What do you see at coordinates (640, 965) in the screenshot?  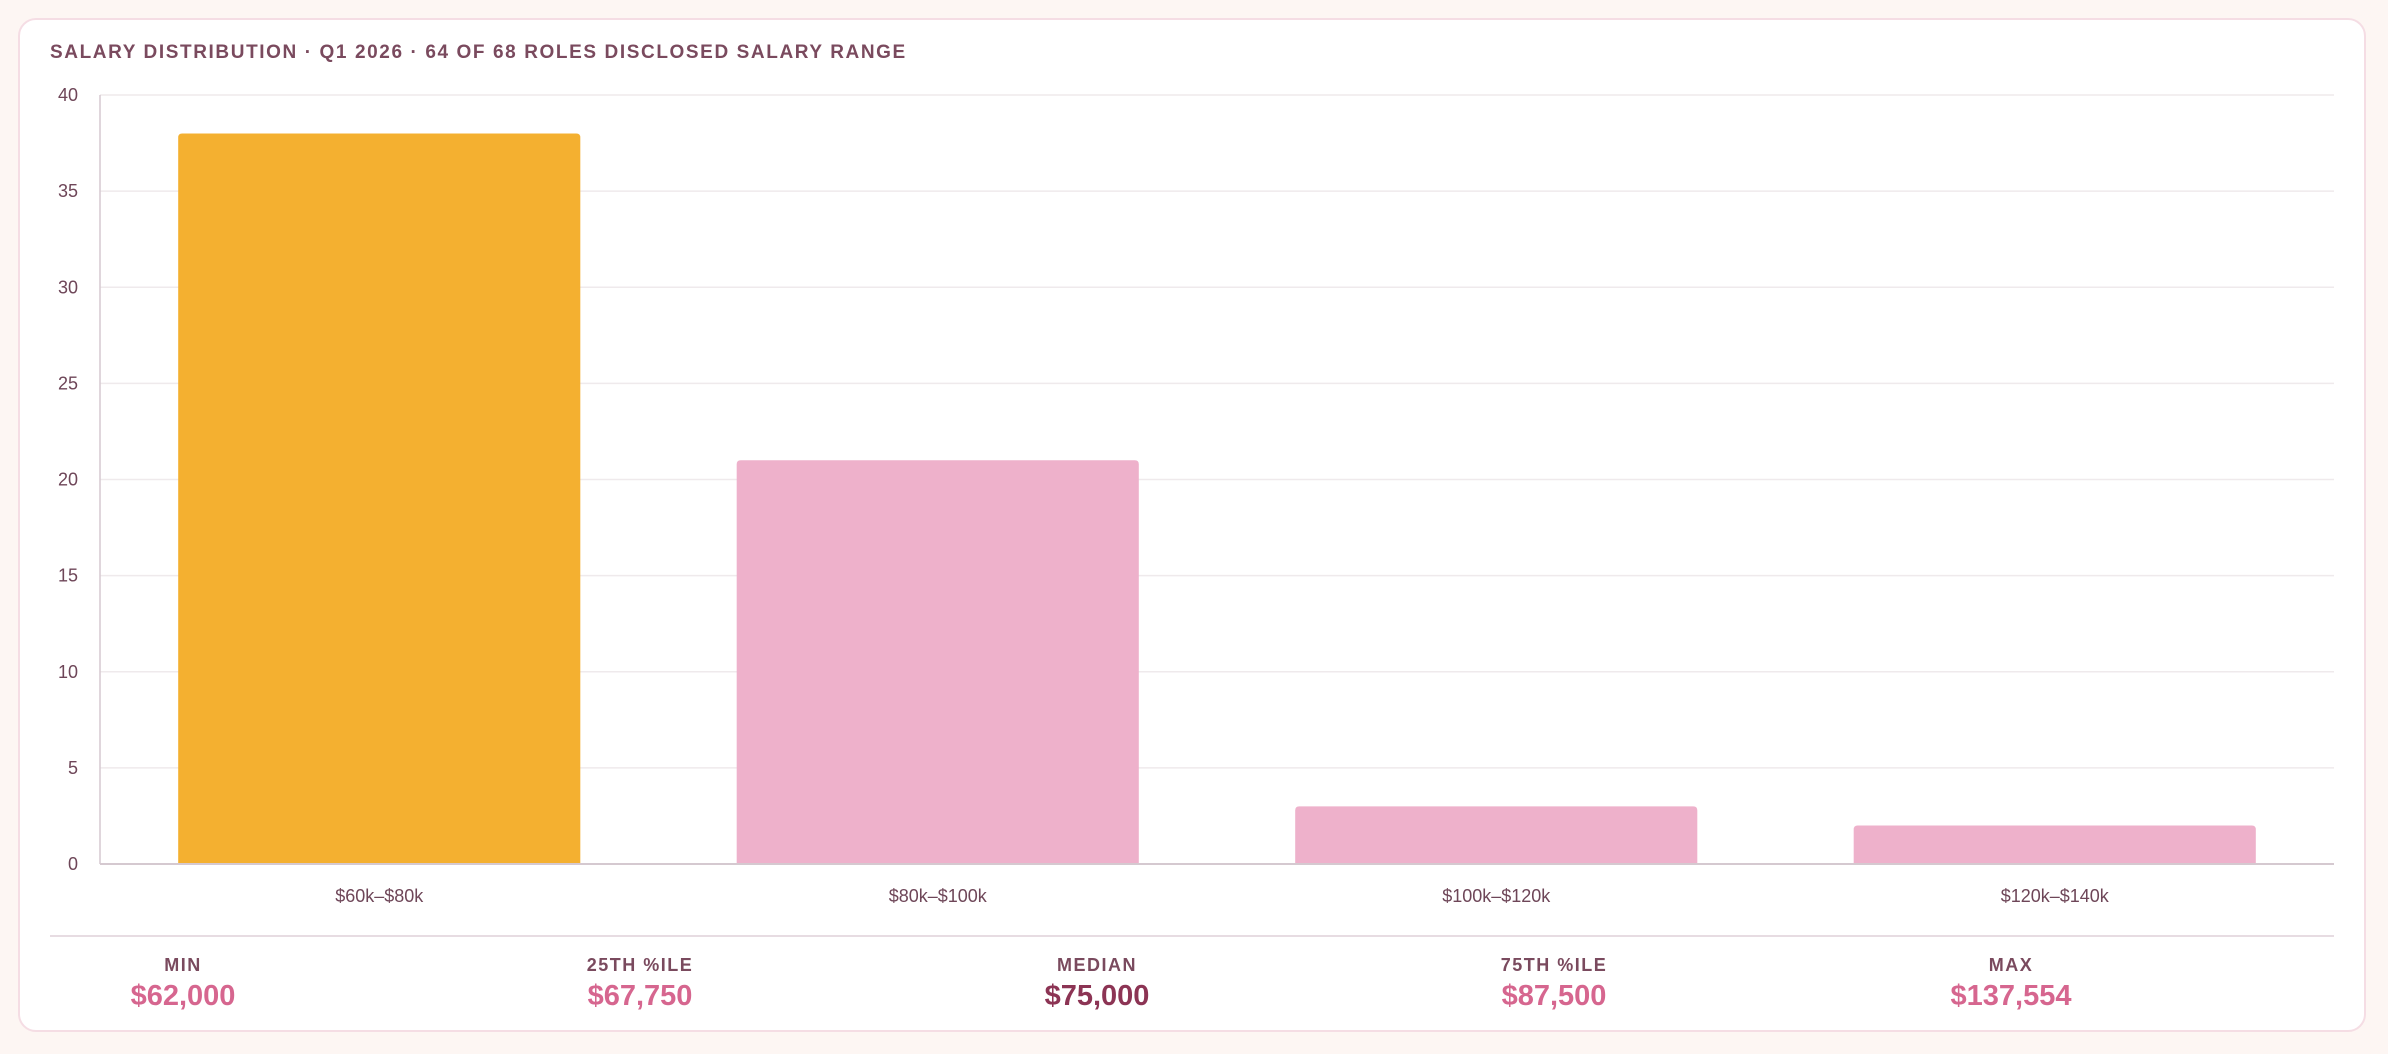 I see `stat-p25-label: 25TH %ILE` at bounding box center [640, 965].